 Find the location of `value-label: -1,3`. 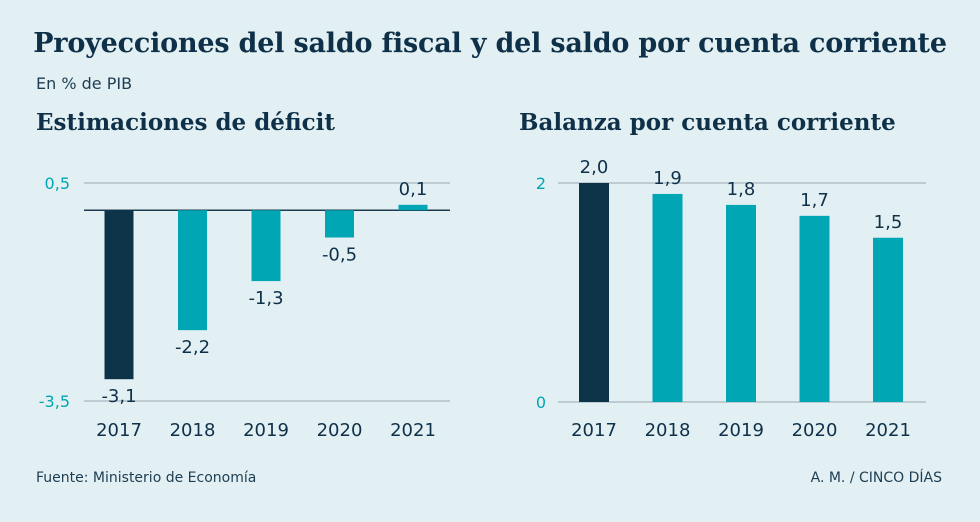

value-label: -1,3 is located at coordinates (265, 298).